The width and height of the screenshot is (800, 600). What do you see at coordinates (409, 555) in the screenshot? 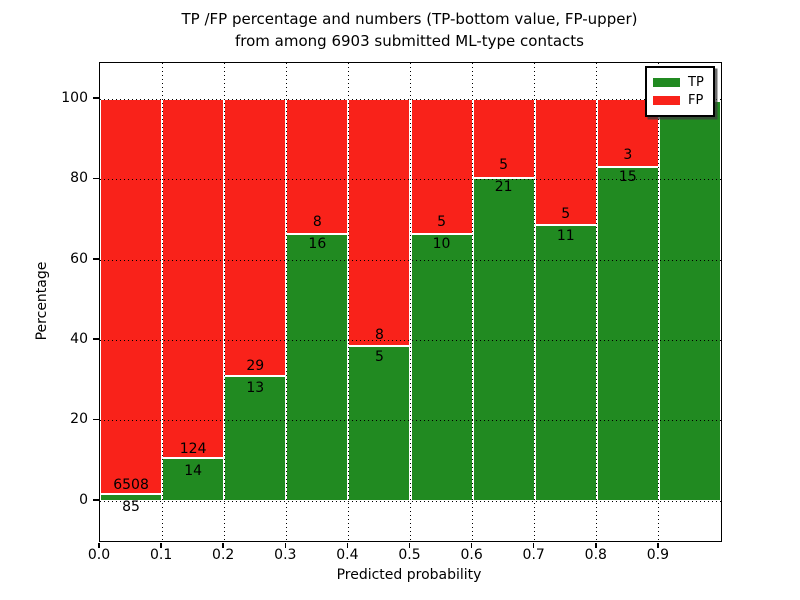
I see `x-tick-label: 0.5` at bounding box center [409, 555].